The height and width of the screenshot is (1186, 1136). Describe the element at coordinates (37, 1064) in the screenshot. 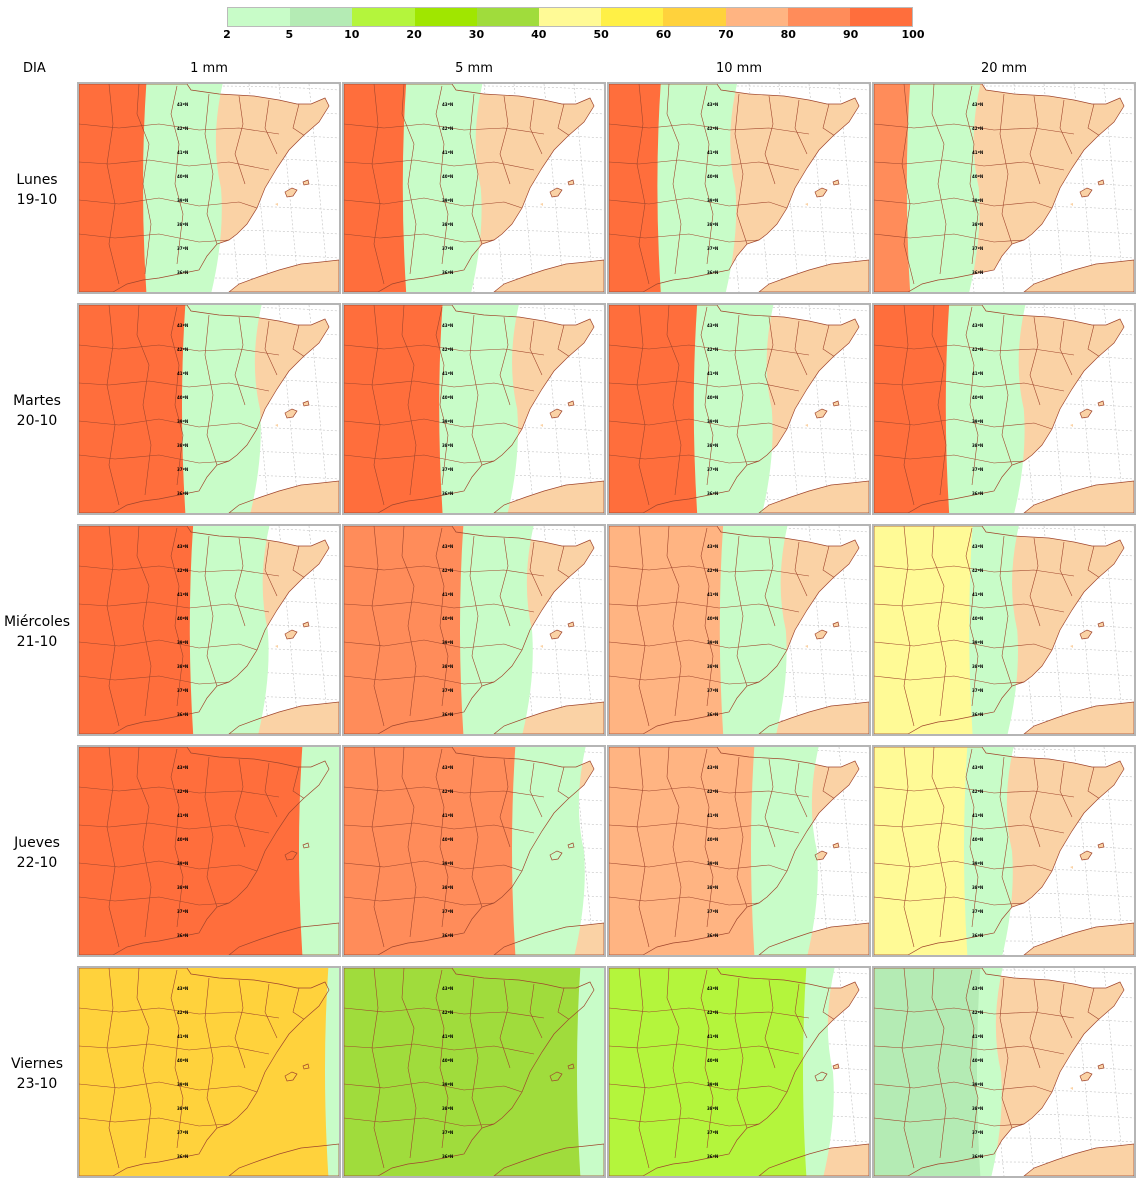

I see `row-day: Viernes` at that location.